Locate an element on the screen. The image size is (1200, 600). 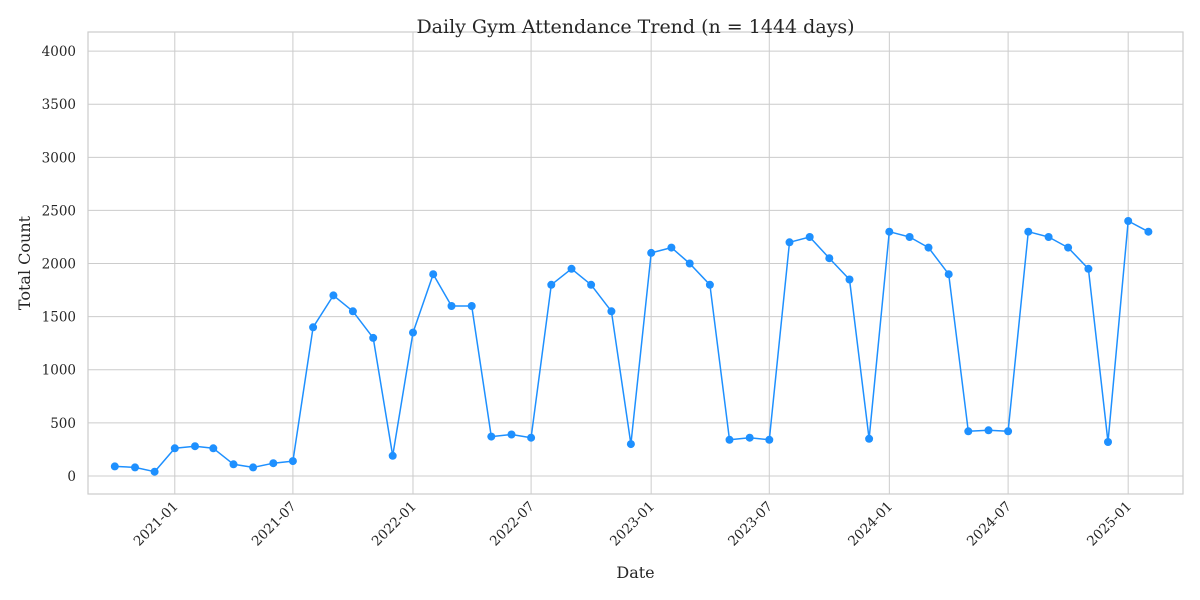
y-tick-label: 2000 is located at coordinates (59, 265).